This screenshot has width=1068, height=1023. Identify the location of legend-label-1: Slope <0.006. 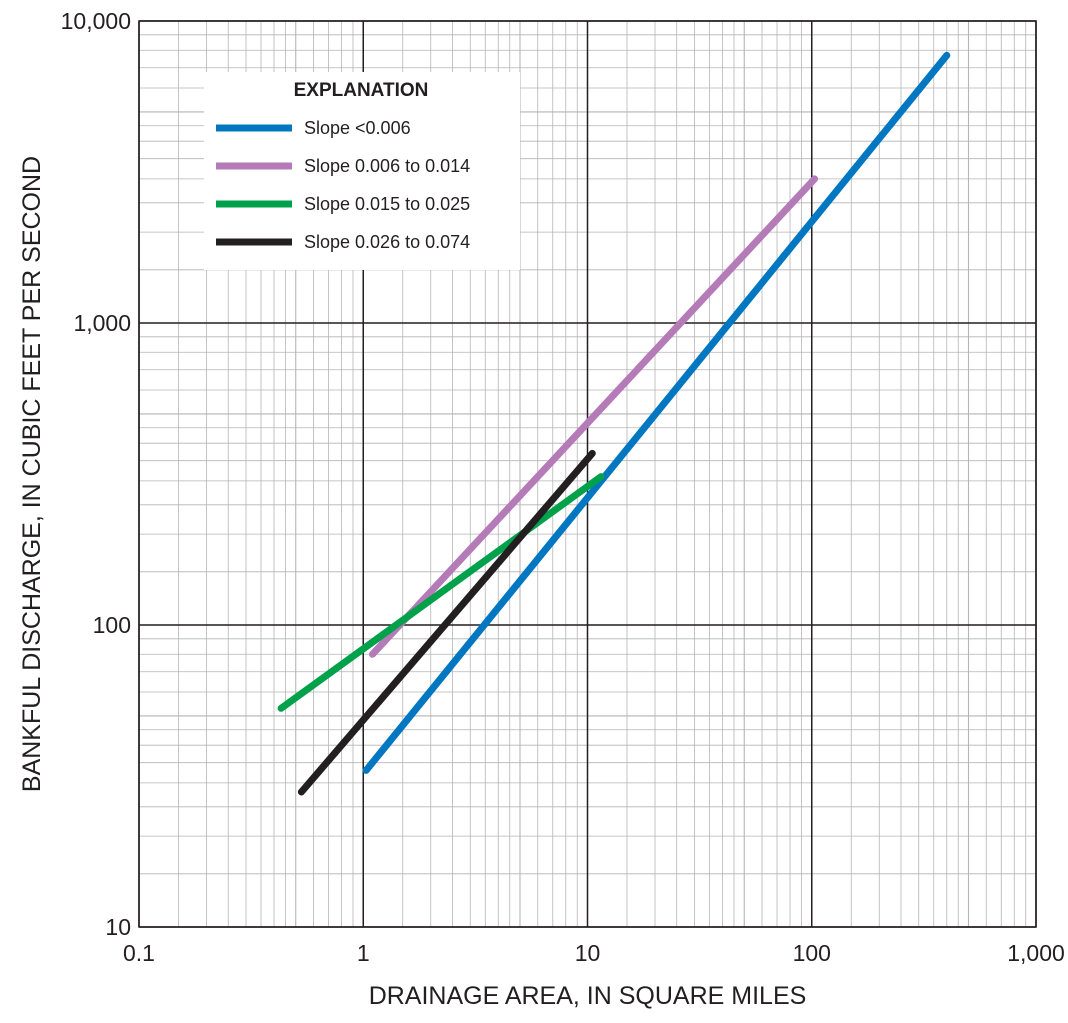
(357, 128).